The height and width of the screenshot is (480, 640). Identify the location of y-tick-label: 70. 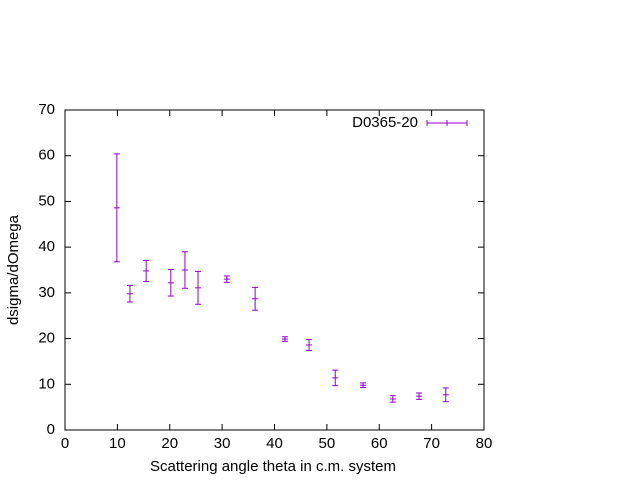
(46, 109).